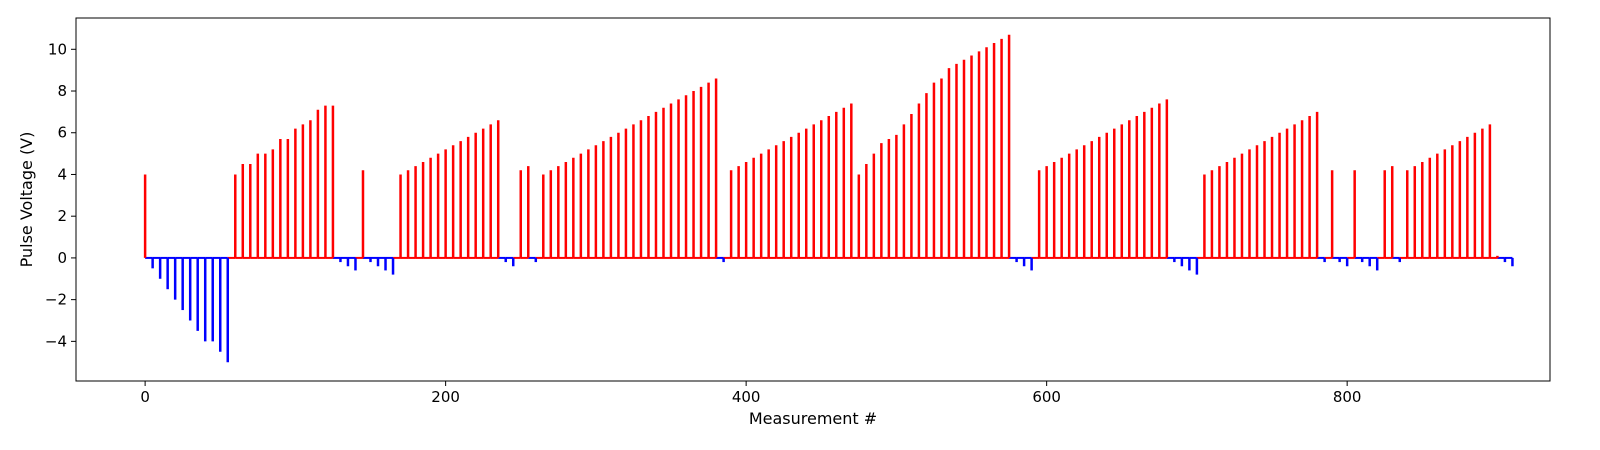 The width and height of the screenshot is (1600, 450). What do you see at coordinates (26, 200) in the screenshot?
I see `y-axis-label: Pulse Voltage (V)` at bounding box center [26, 200].